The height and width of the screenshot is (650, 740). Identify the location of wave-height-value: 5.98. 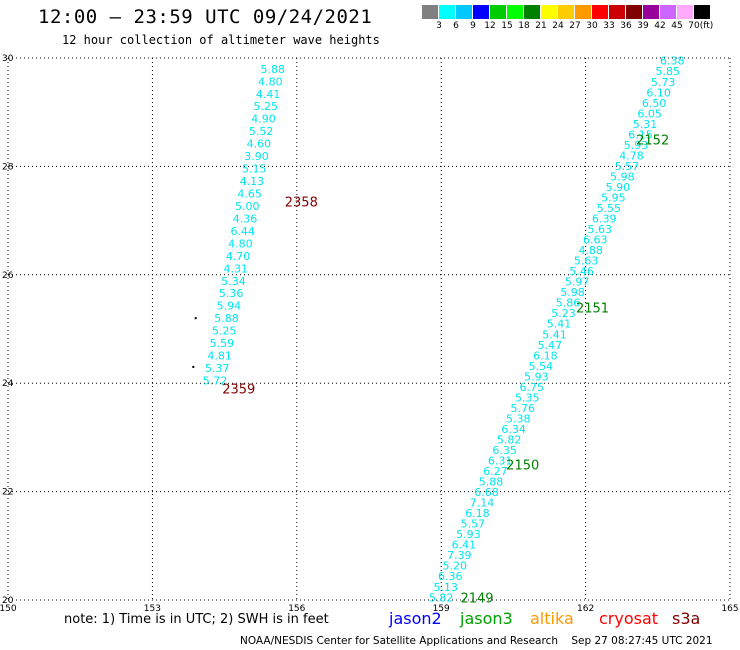
(572, 292).